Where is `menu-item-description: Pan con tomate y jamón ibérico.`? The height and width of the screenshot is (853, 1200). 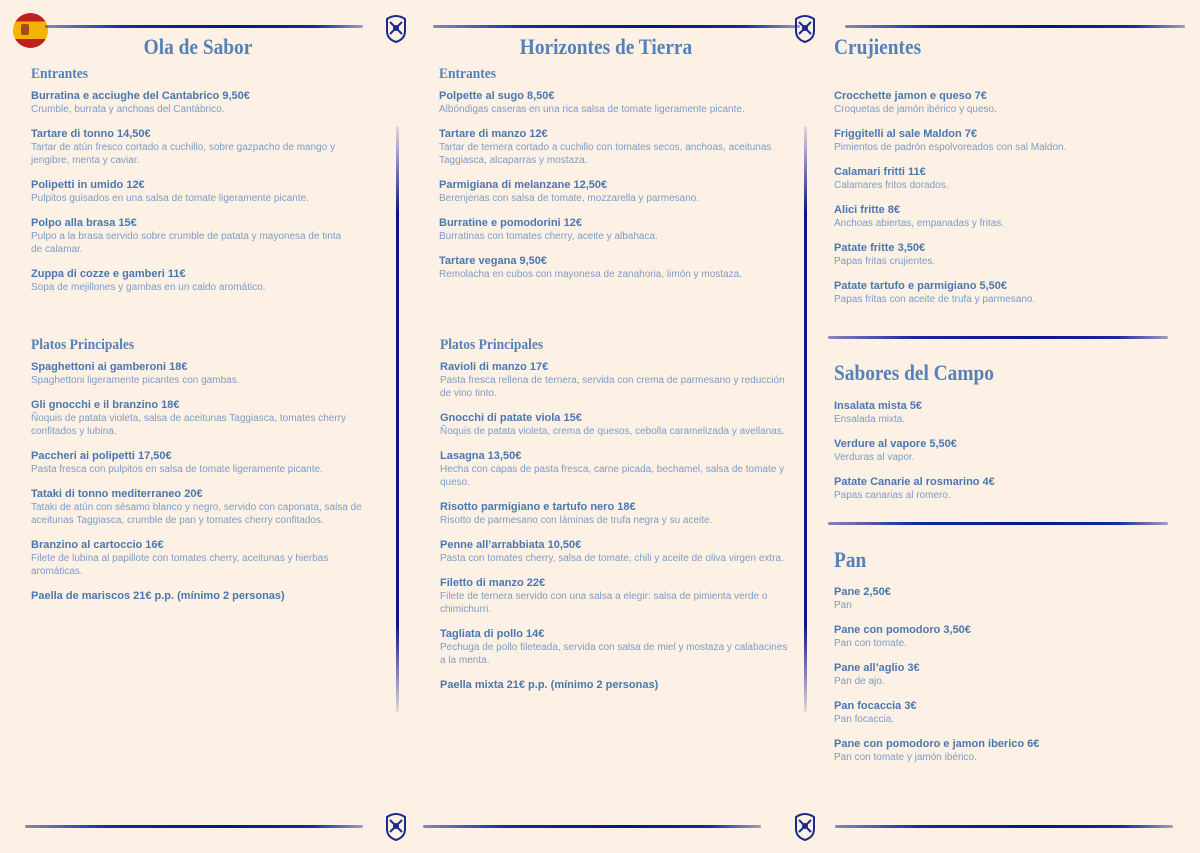
menu-item-description: Pan con tomate y jamón ibérico. is located at coordinates (905, 757).